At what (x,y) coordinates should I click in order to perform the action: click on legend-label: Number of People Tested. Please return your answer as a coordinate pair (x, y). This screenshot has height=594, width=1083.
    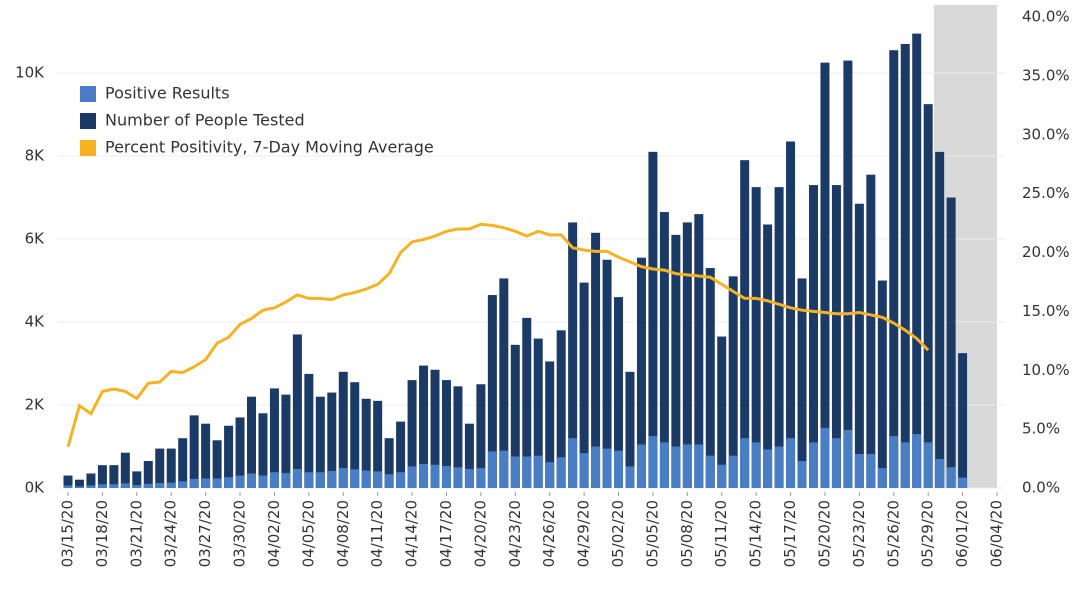
    Looking at the image, I should click on (205, 120).